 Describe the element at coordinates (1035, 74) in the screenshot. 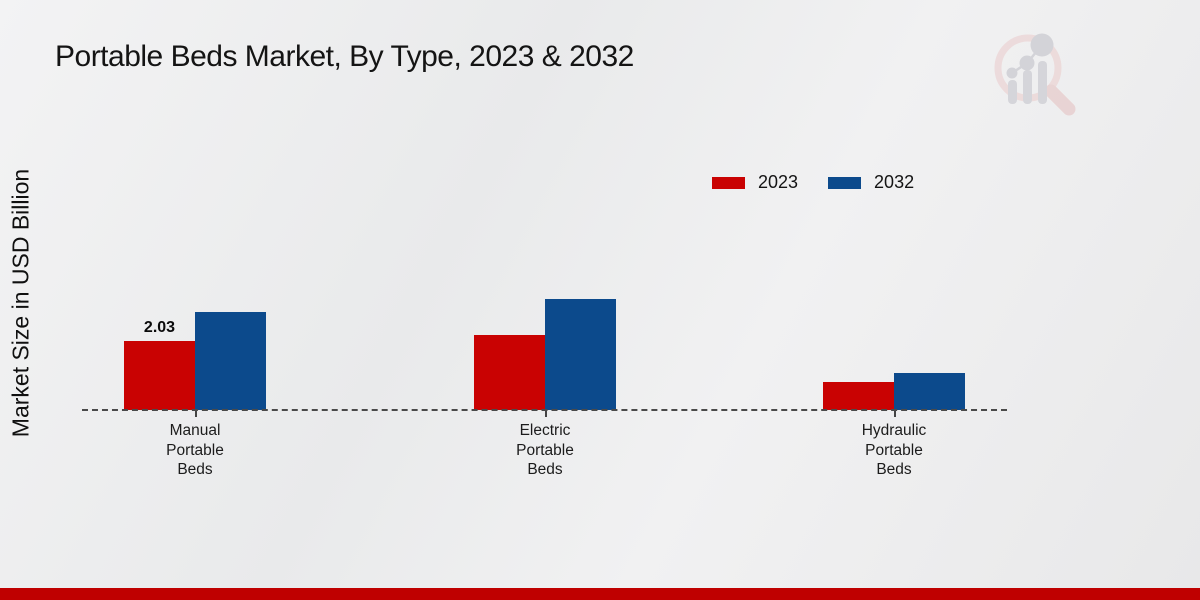

I see `magnifier-bar-chart-logo-icon` at that location.